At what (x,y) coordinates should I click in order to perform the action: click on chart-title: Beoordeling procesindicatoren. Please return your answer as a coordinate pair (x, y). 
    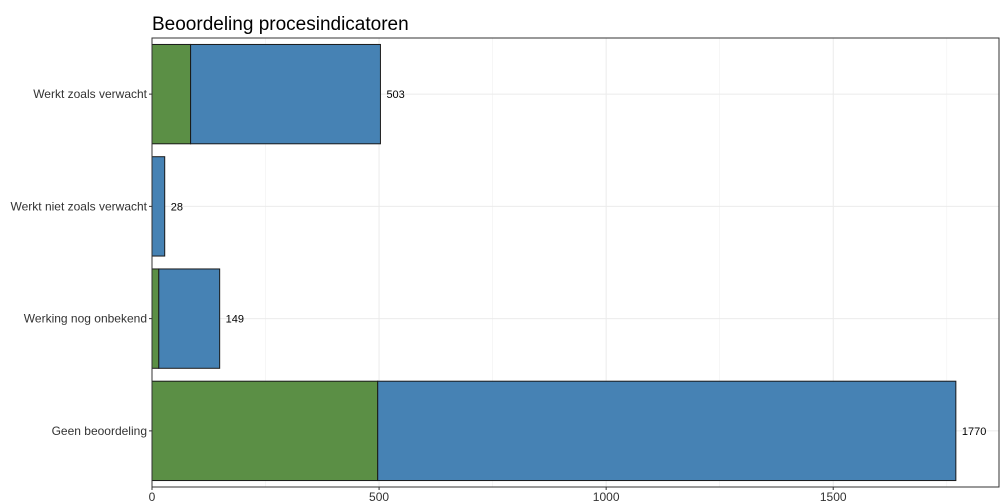
    Looking at the image, I should click on (280, 24).